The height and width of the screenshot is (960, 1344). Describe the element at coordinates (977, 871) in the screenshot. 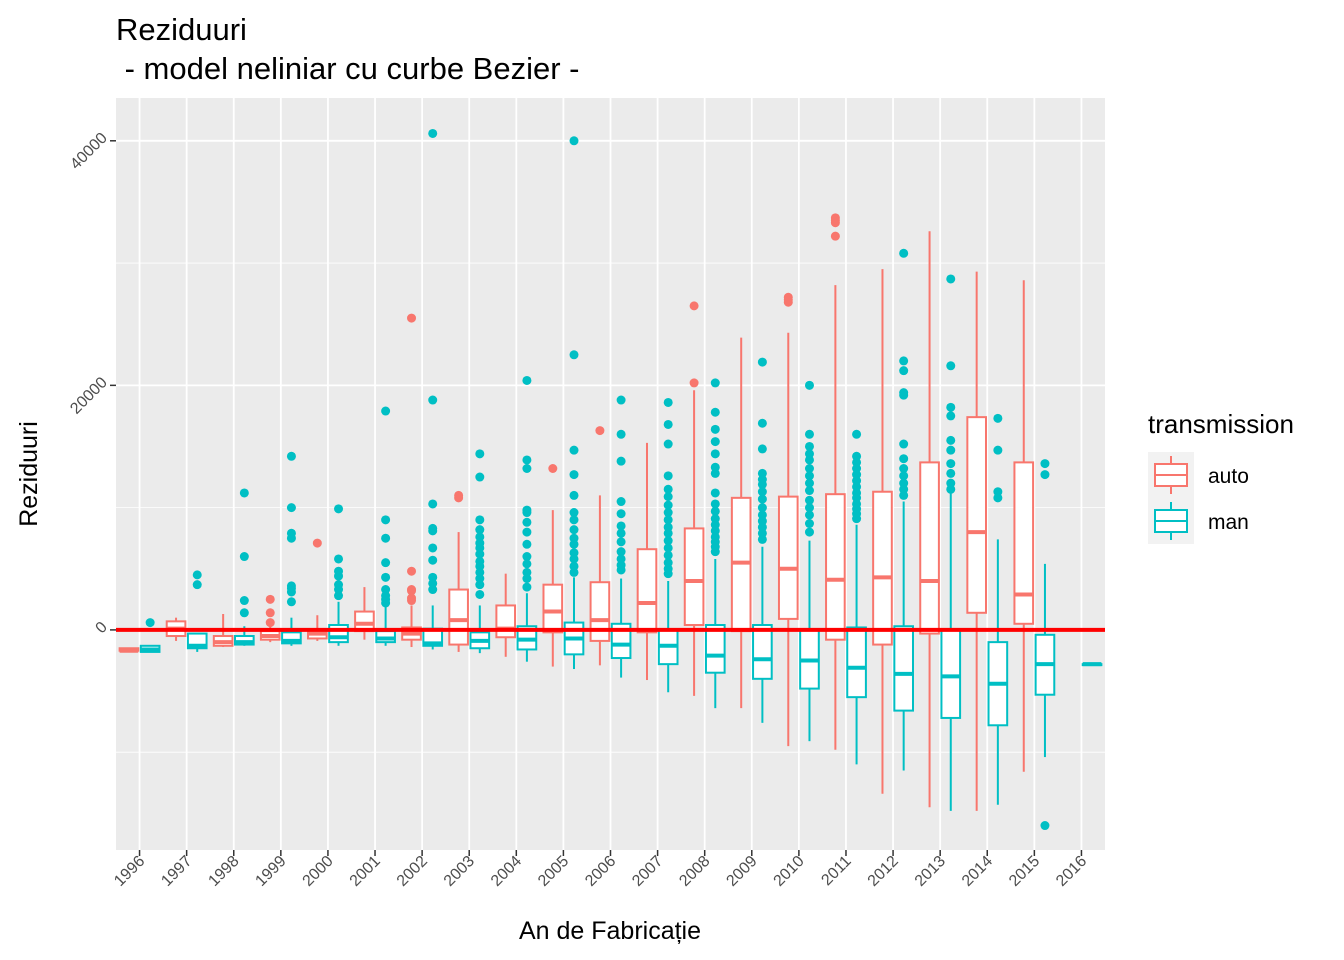

I see `x-tick-label: 2014` at that location.